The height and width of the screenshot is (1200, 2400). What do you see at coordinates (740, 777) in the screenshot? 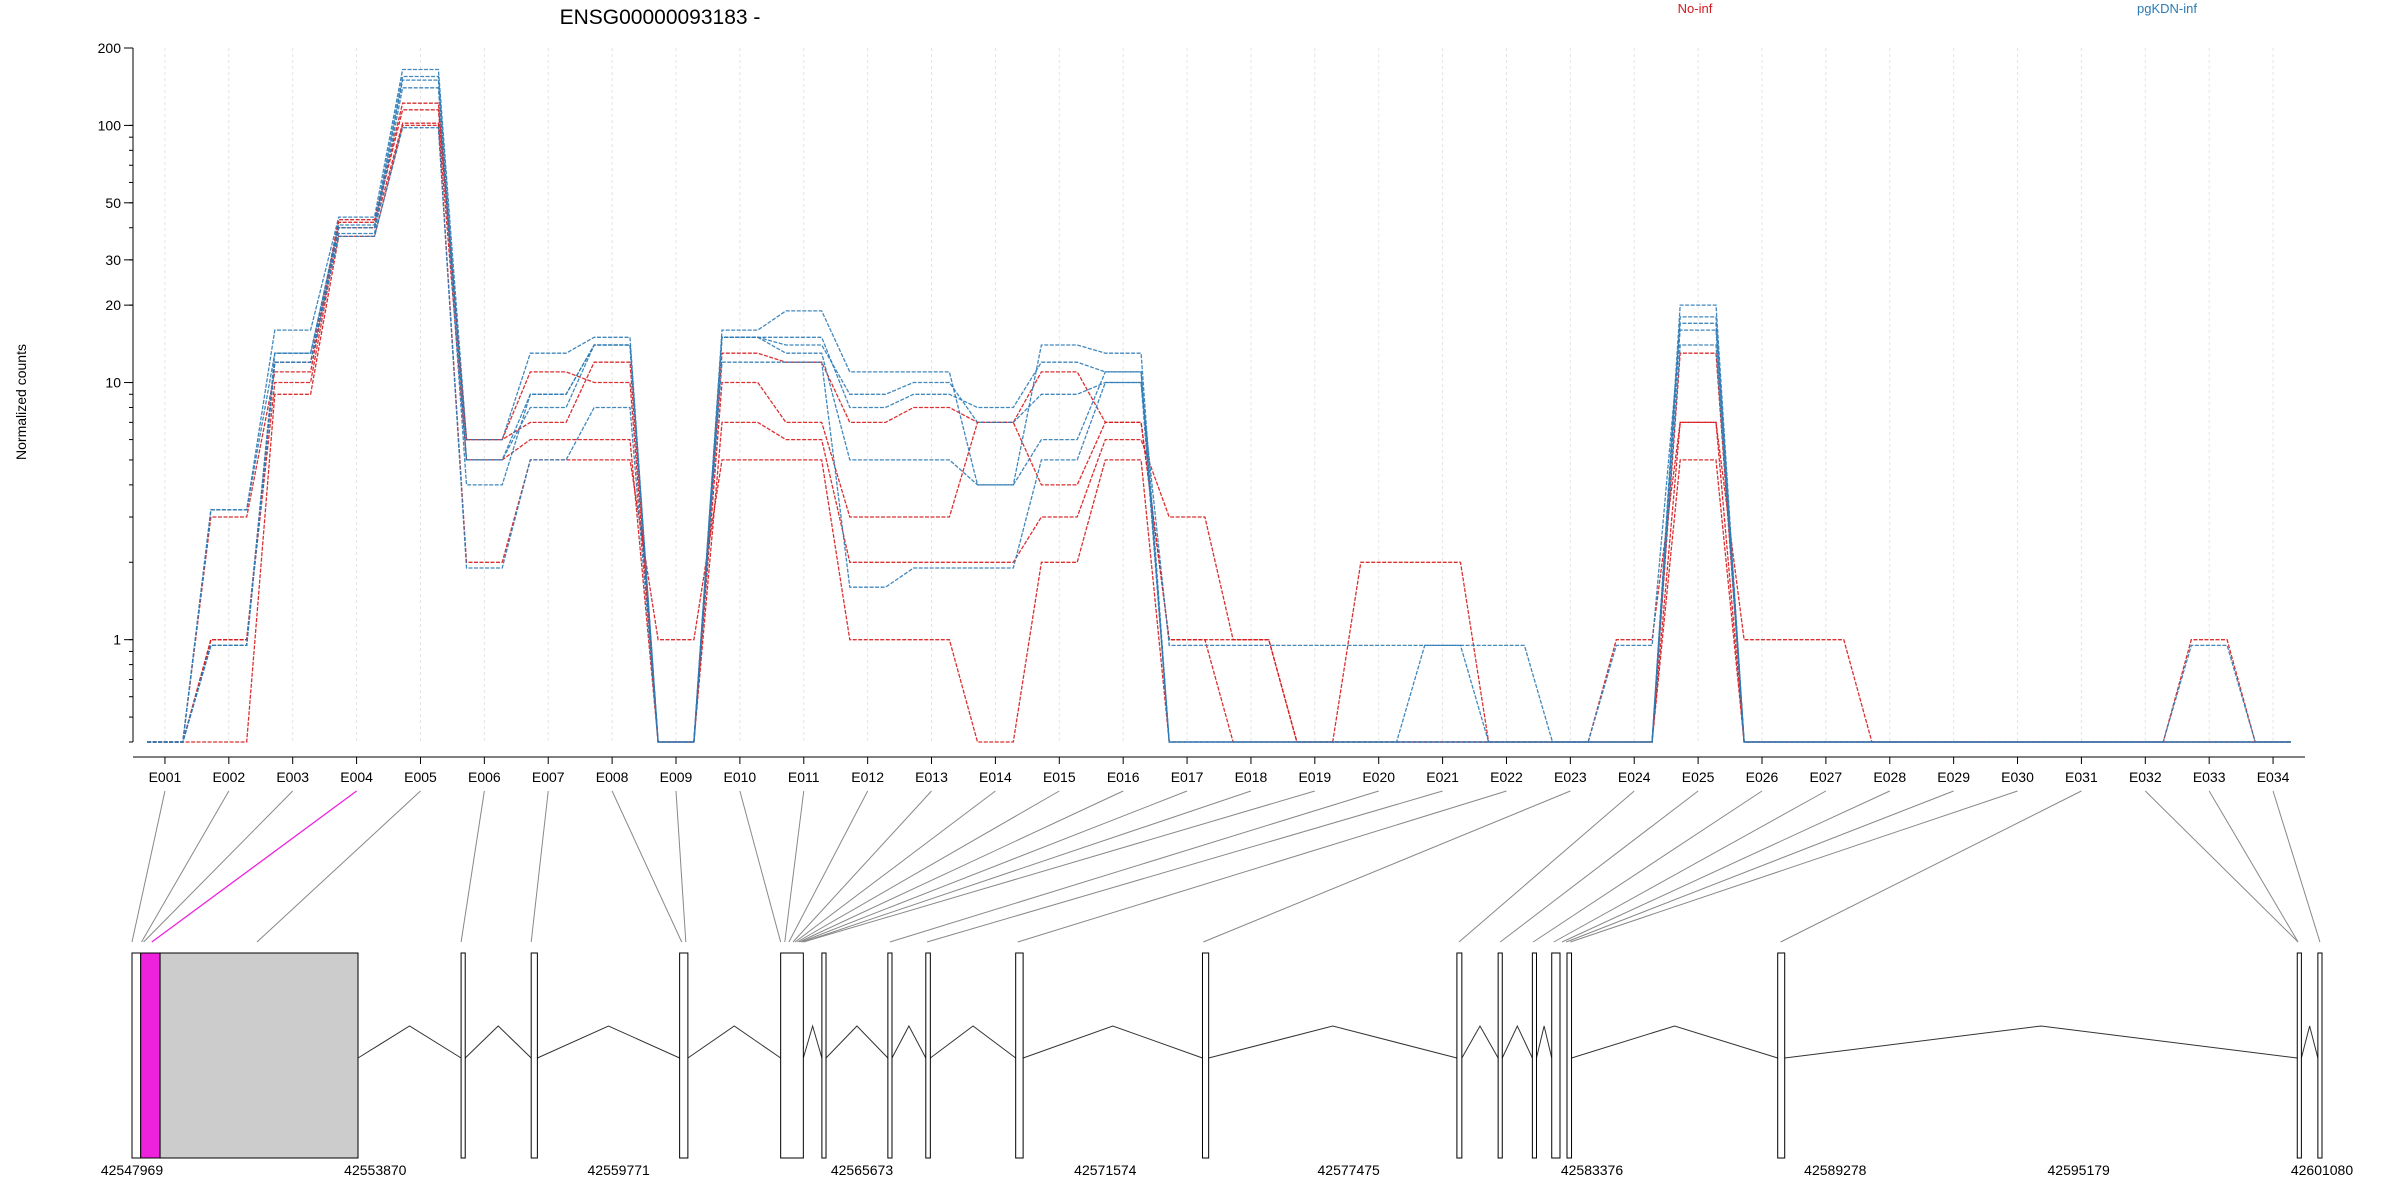
I see `x-tick-label: E010` at bounding box center [740, 777].